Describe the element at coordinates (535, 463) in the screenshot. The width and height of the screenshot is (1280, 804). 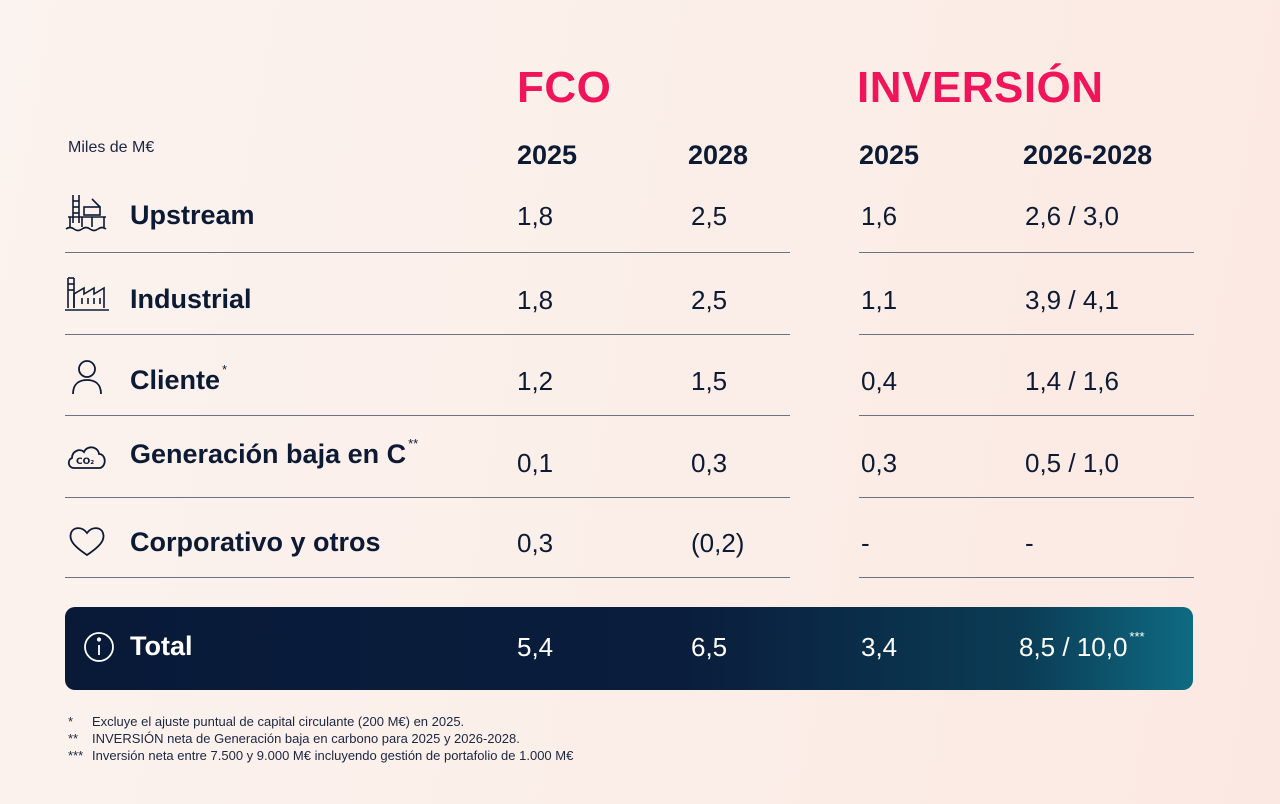
I see `generacion-fco-2025: 0,1` at that location.